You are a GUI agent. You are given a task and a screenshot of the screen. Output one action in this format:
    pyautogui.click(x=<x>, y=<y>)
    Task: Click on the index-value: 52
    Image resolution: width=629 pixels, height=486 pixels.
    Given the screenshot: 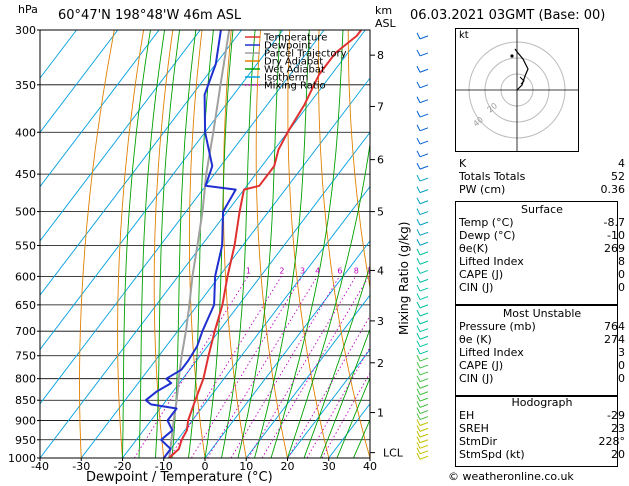 What is the action you would take?
    pyautogui.click(x=618, y=176)
    